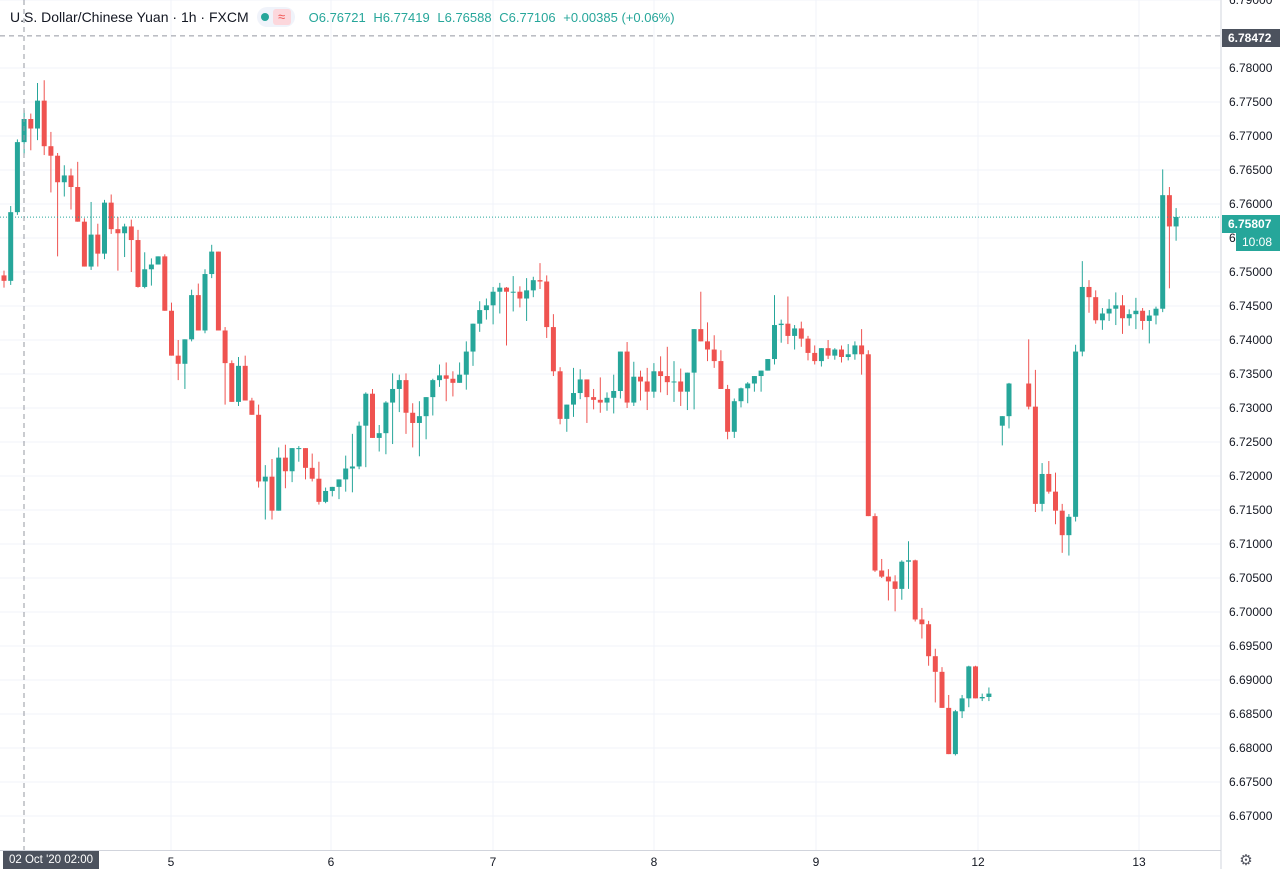  Describe the element at coordinates (1251, 170) in the screenshot. I see `y-tick-label: 6.76500` at that location.